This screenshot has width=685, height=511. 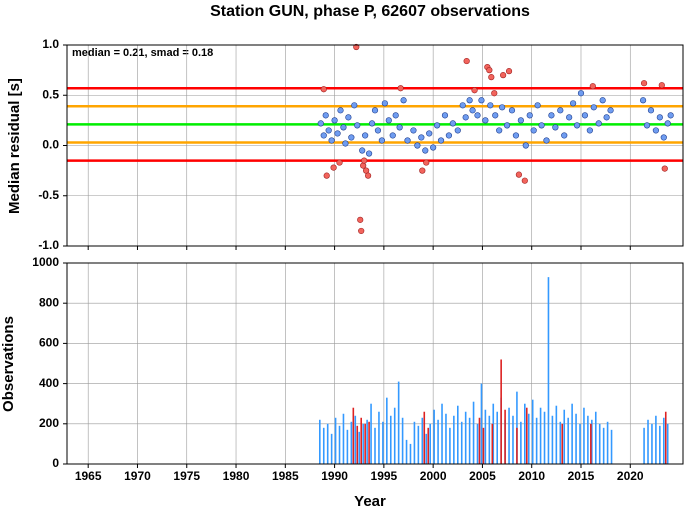 What do you see at coordinates (186, 476) in the screenshot?
I see `x-tick-label: 1975` at bounding box center [186, 476].